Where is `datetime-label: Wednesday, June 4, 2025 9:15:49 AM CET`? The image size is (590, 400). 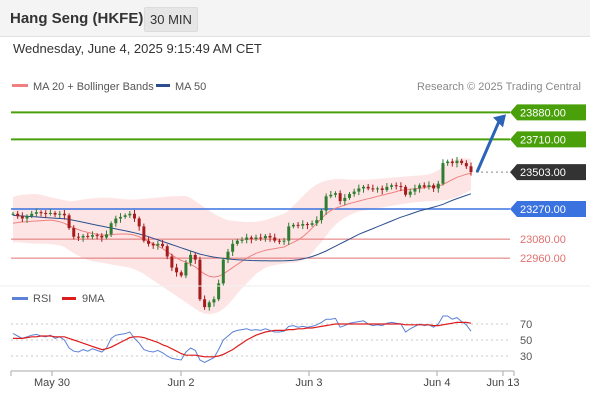 datetime-label: Wednesday, June 4, 2025 9:15:49 AM CET is located at coordinates (137, 48).